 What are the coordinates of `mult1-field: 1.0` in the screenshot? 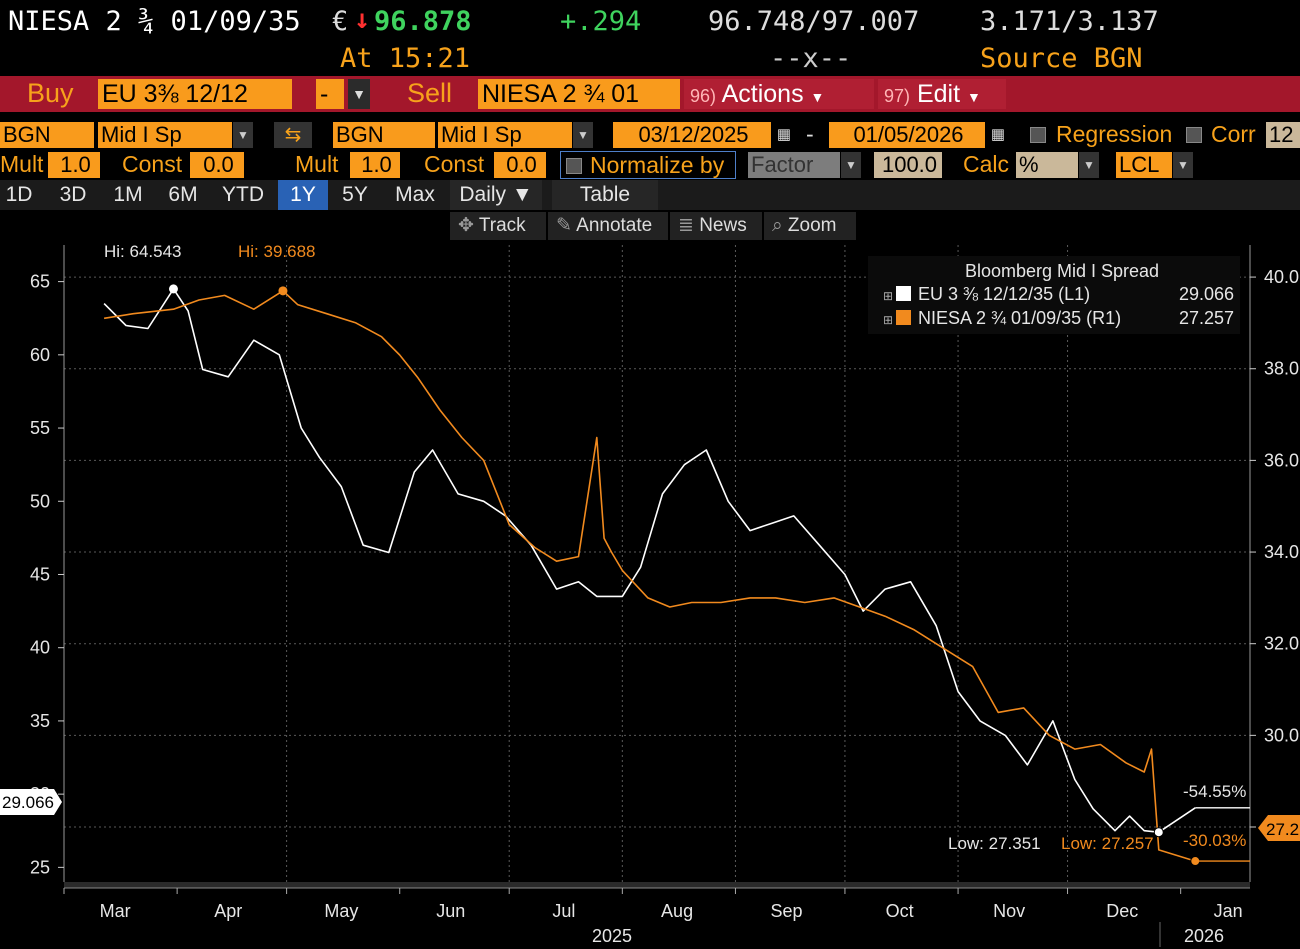 It's located at (74, 165).